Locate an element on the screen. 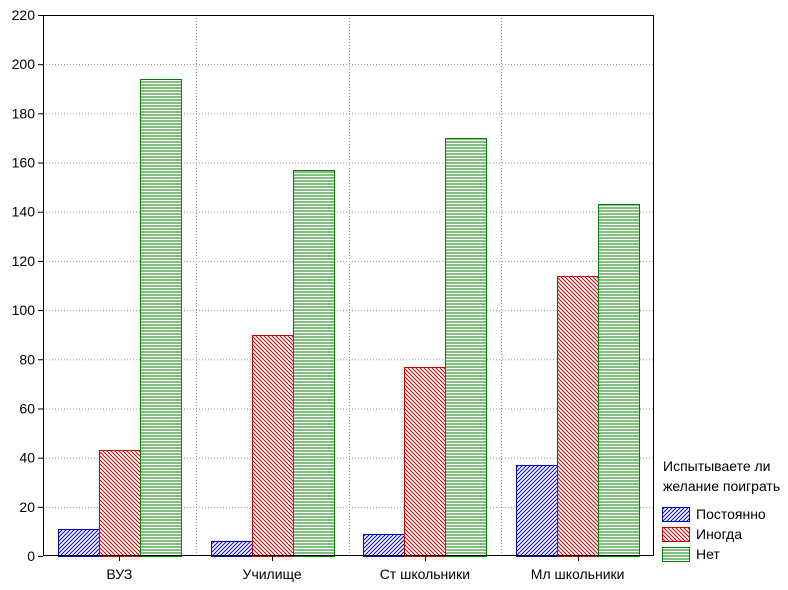 The height and width of the screenshot is (590, 788). y-tick-label: 180 is located at coordinates (24, 113).